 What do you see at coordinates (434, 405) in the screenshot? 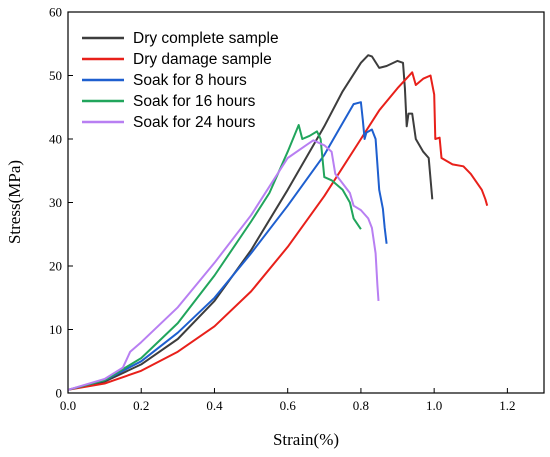
I see `x-tick-label: 1.0` at bounding box center [434, 405].